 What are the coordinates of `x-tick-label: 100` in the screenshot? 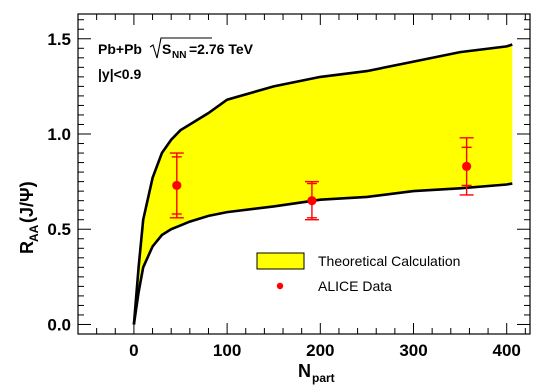 It's located at (227, 350).